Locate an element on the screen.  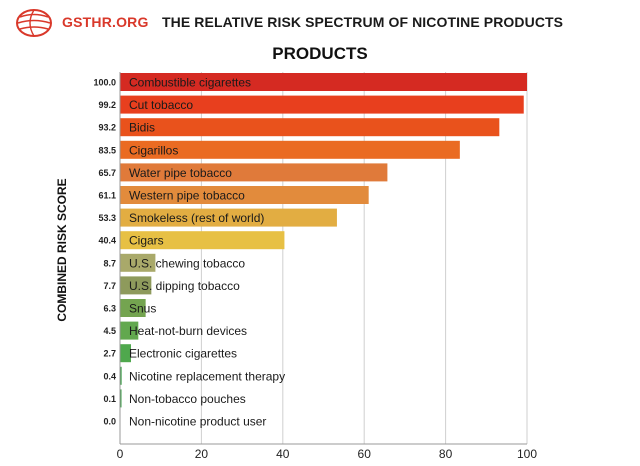
category-label: Water pipe tobacco is located at coordinates (180, 173).